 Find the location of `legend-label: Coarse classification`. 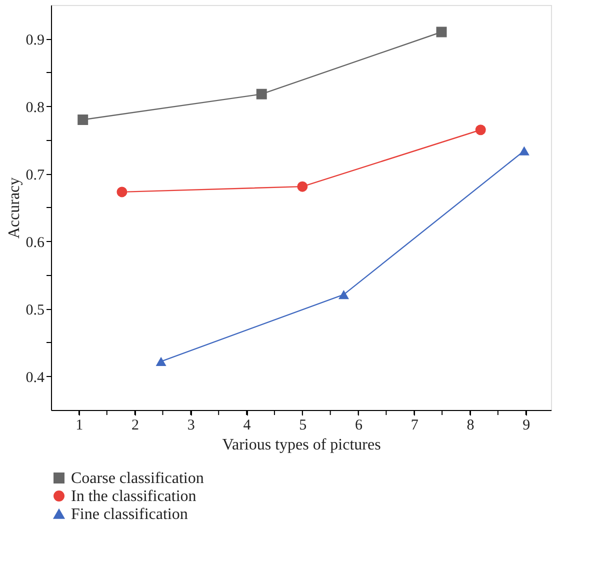

legend-label: Coarse classification is located at coordinates (137, 478).